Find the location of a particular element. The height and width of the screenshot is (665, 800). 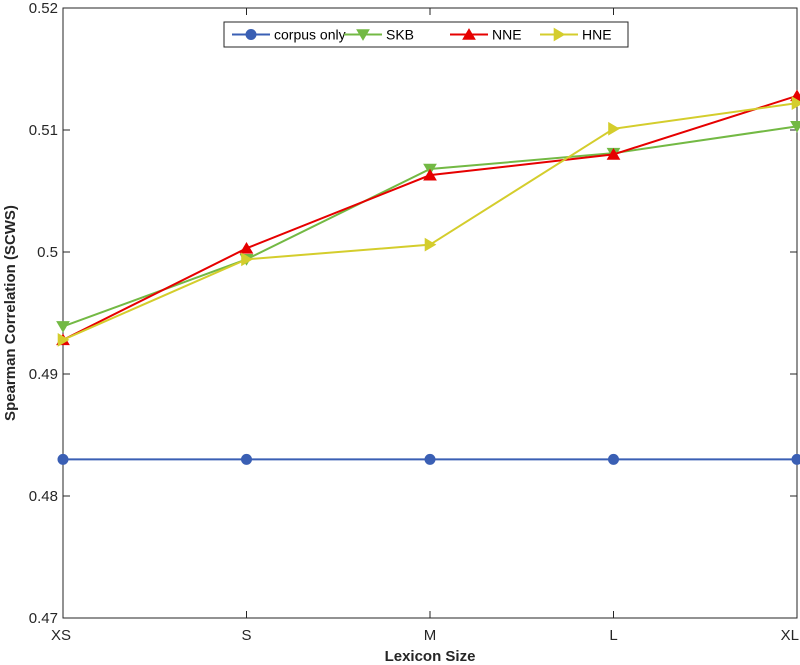

legend-entry: NNE is located at coordinates (486, 35).